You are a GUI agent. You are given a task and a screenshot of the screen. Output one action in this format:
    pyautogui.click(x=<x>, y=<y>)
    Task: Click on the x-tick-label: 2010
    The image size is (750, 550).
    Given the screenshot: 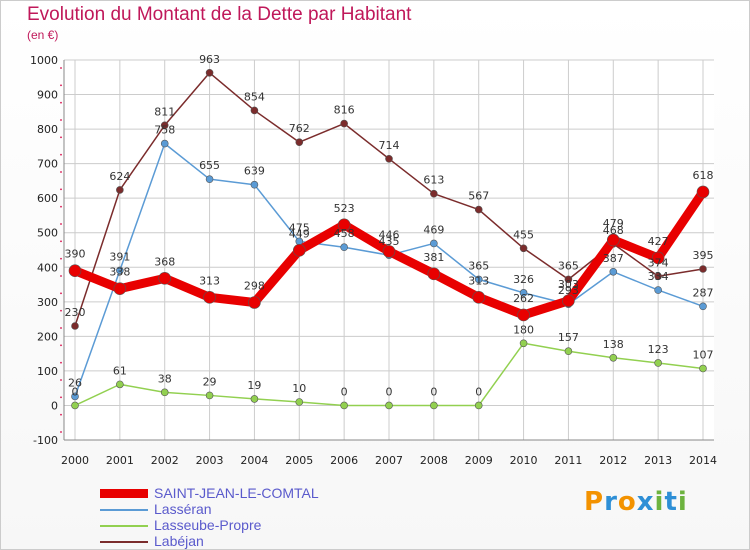 What is the action you would take?
    pyautogui.click(x=524, y=460)
    